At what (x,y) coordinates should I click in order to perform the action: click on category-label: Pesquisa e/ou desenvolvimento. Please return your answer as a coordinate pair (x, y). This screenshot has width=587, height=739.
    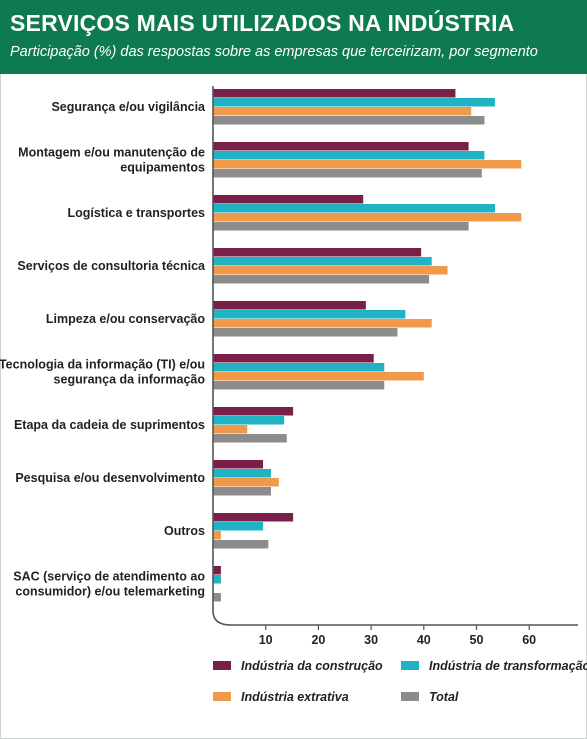
    Looking at the image, I should click on (110, 478).